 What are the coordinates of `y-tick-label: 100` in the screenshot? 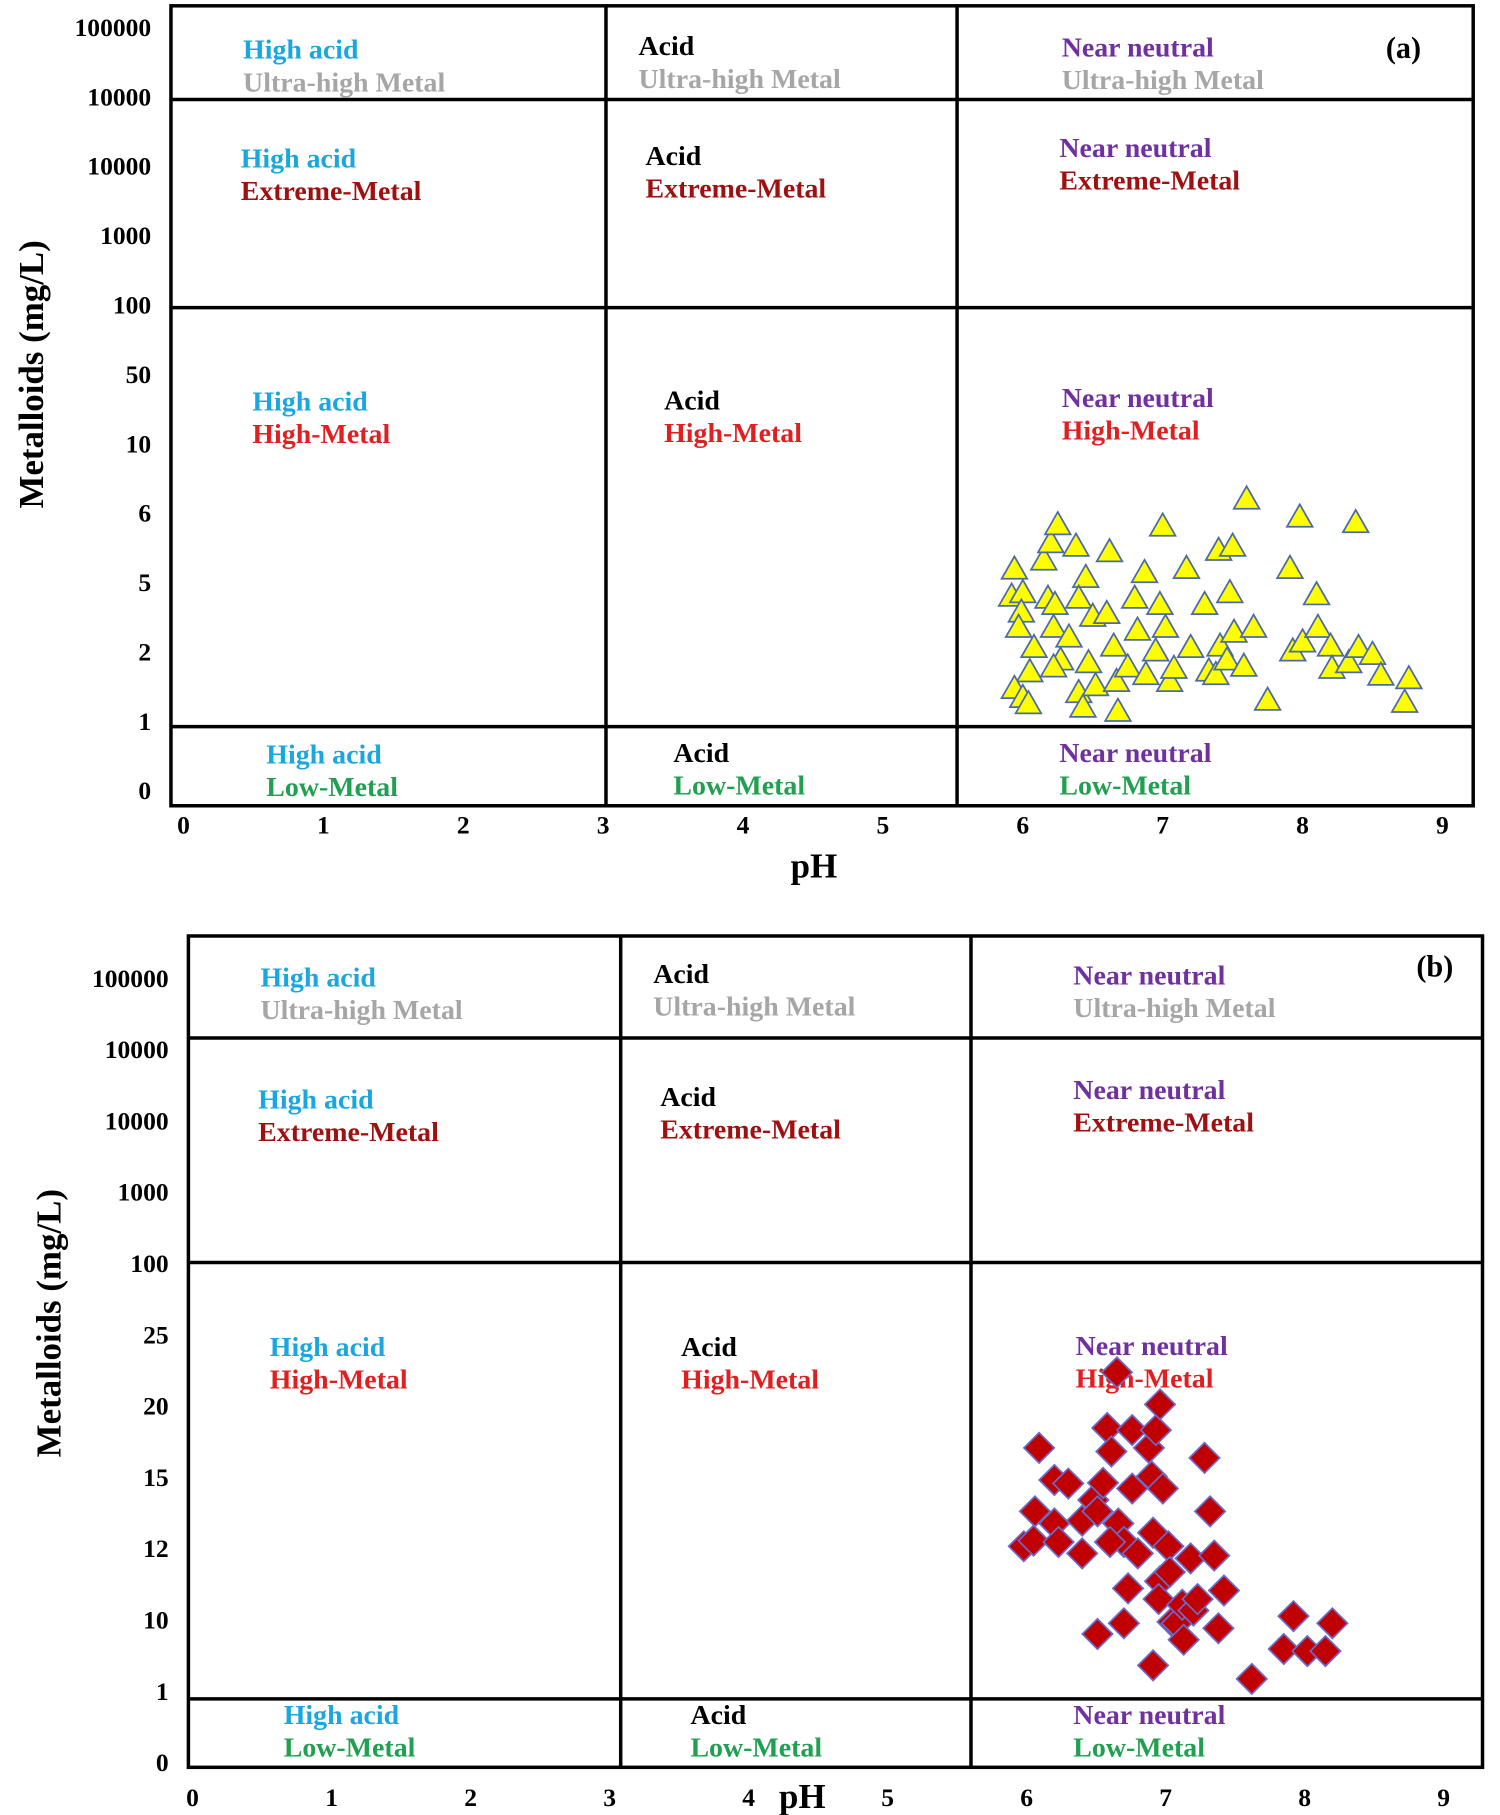 It's located at (132, 304).